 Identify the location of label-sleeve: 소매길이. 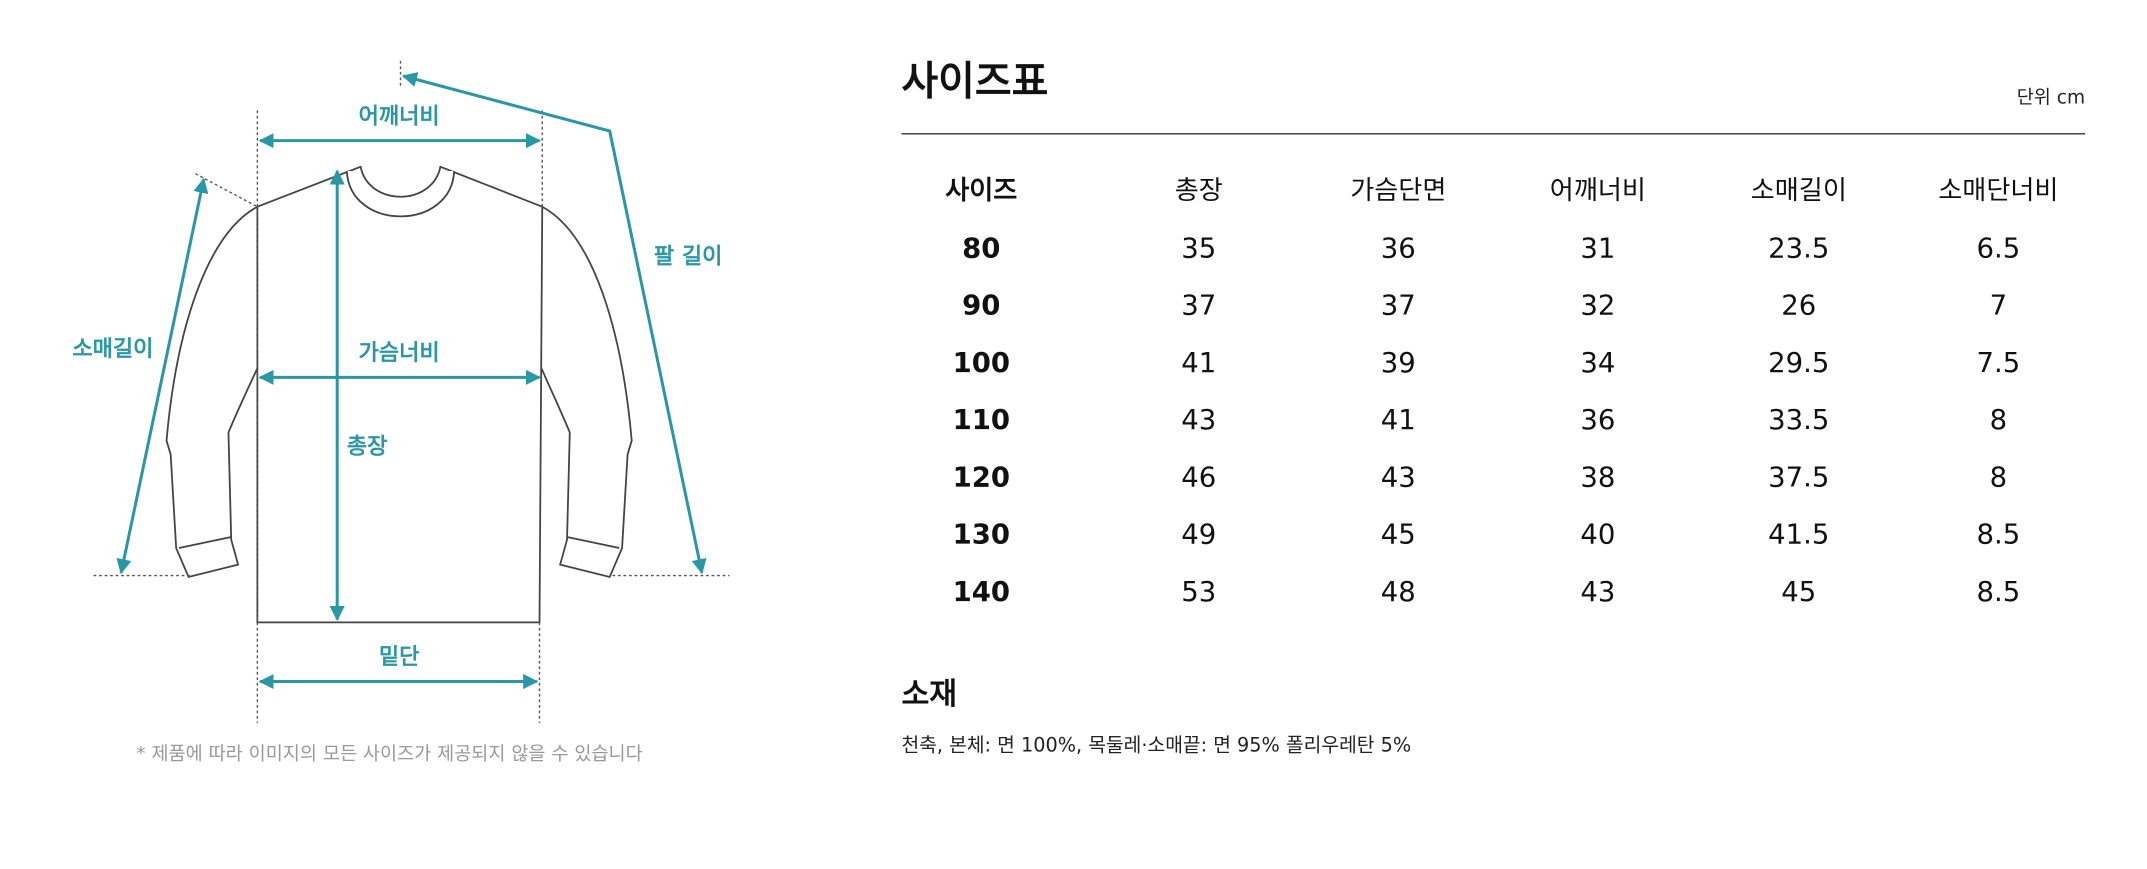
(112, 349).